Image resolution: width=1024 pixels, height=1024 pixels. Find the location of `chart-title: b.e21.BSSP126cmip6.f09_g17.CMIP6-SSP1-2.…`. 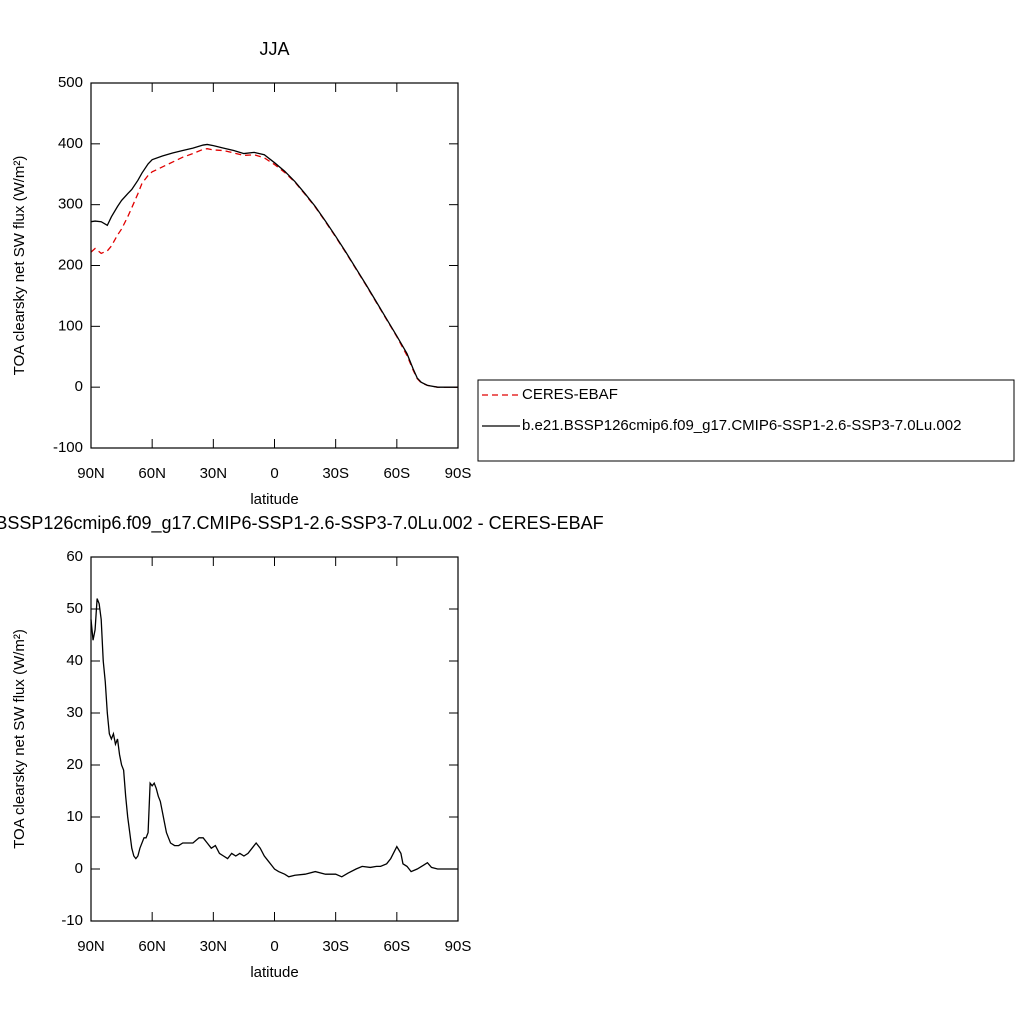

chart-title: b.e21.BSSP126cmip6.f09_g17.CMIP6-SSP1-2.… is located at coordinates (302, 523).